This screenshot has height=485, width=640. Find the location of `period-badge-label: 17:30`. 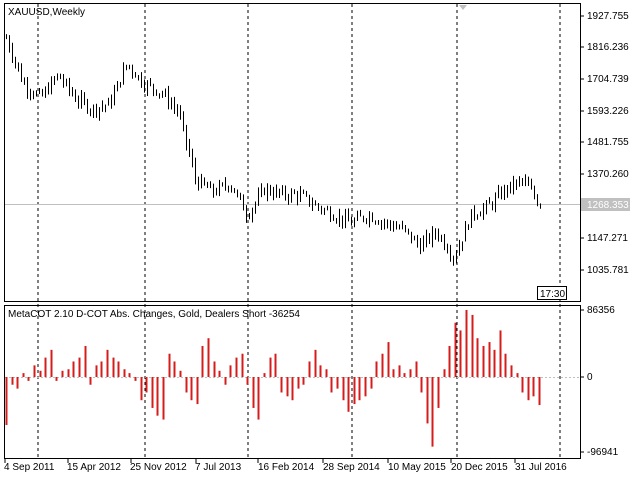

period-badge-label: 17:30 is located at coordinates (552, 294).